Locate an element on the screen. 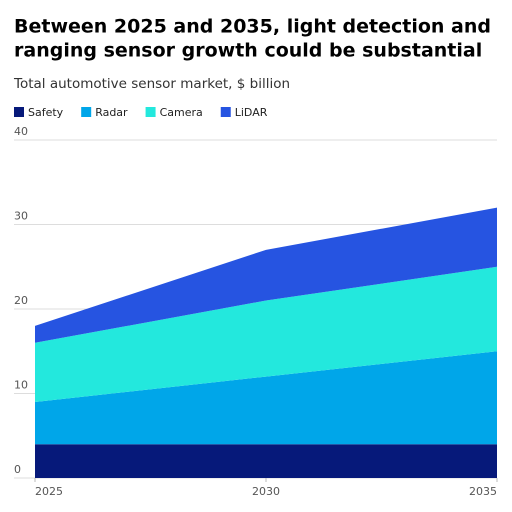  legend-label: LiDAR is located at coordinates (251, 112).